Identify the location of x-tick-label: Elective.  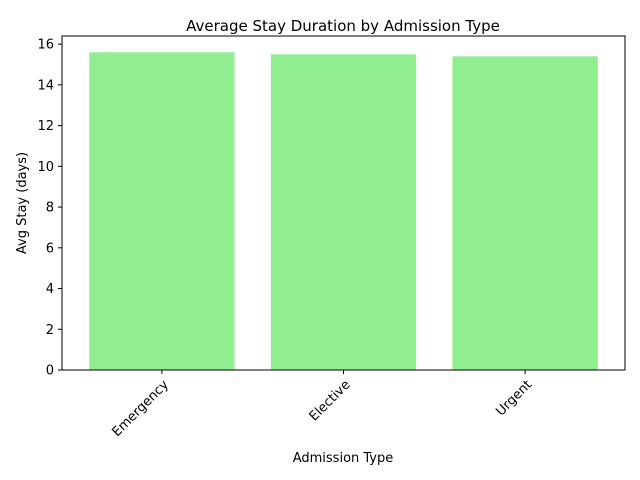
(330, 400).